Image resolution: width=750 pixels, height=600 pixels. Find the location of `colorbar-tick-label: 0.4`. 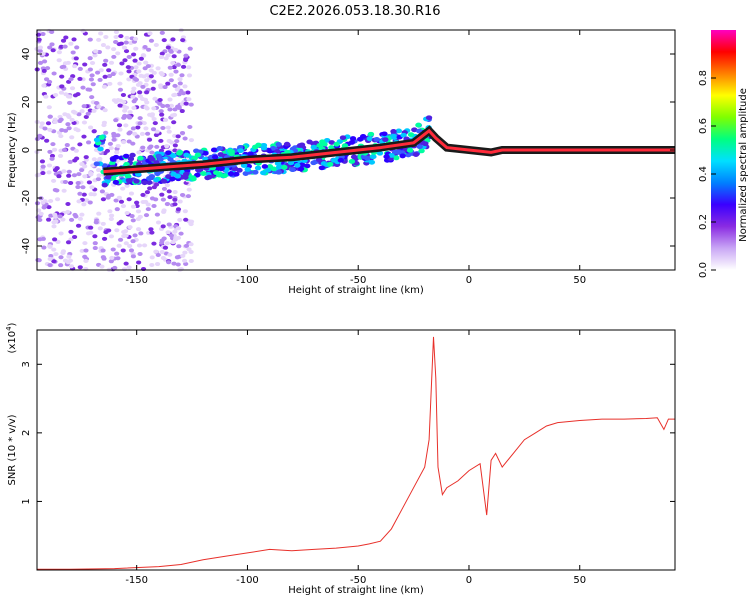

colorbar-tick-label: 0.4 is located at coordinates (703, 174).